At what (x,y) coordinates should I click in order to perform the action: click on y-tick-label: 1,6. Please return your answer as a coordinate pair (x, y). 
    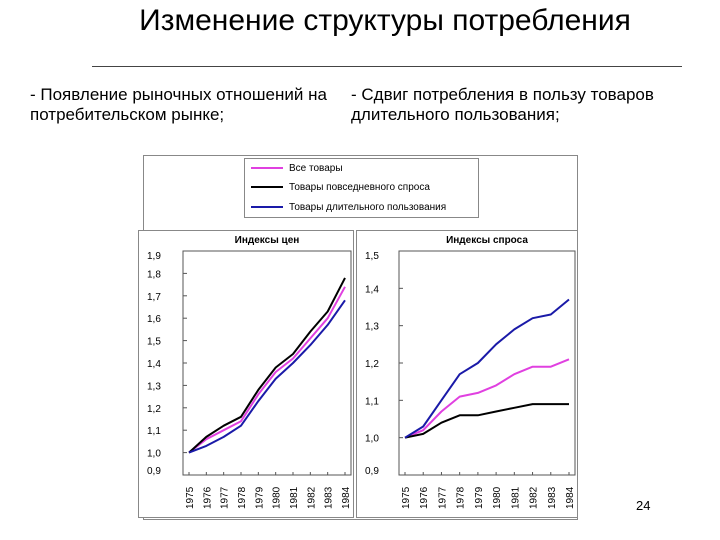
    Looking at the image, I should click on (154, 319).